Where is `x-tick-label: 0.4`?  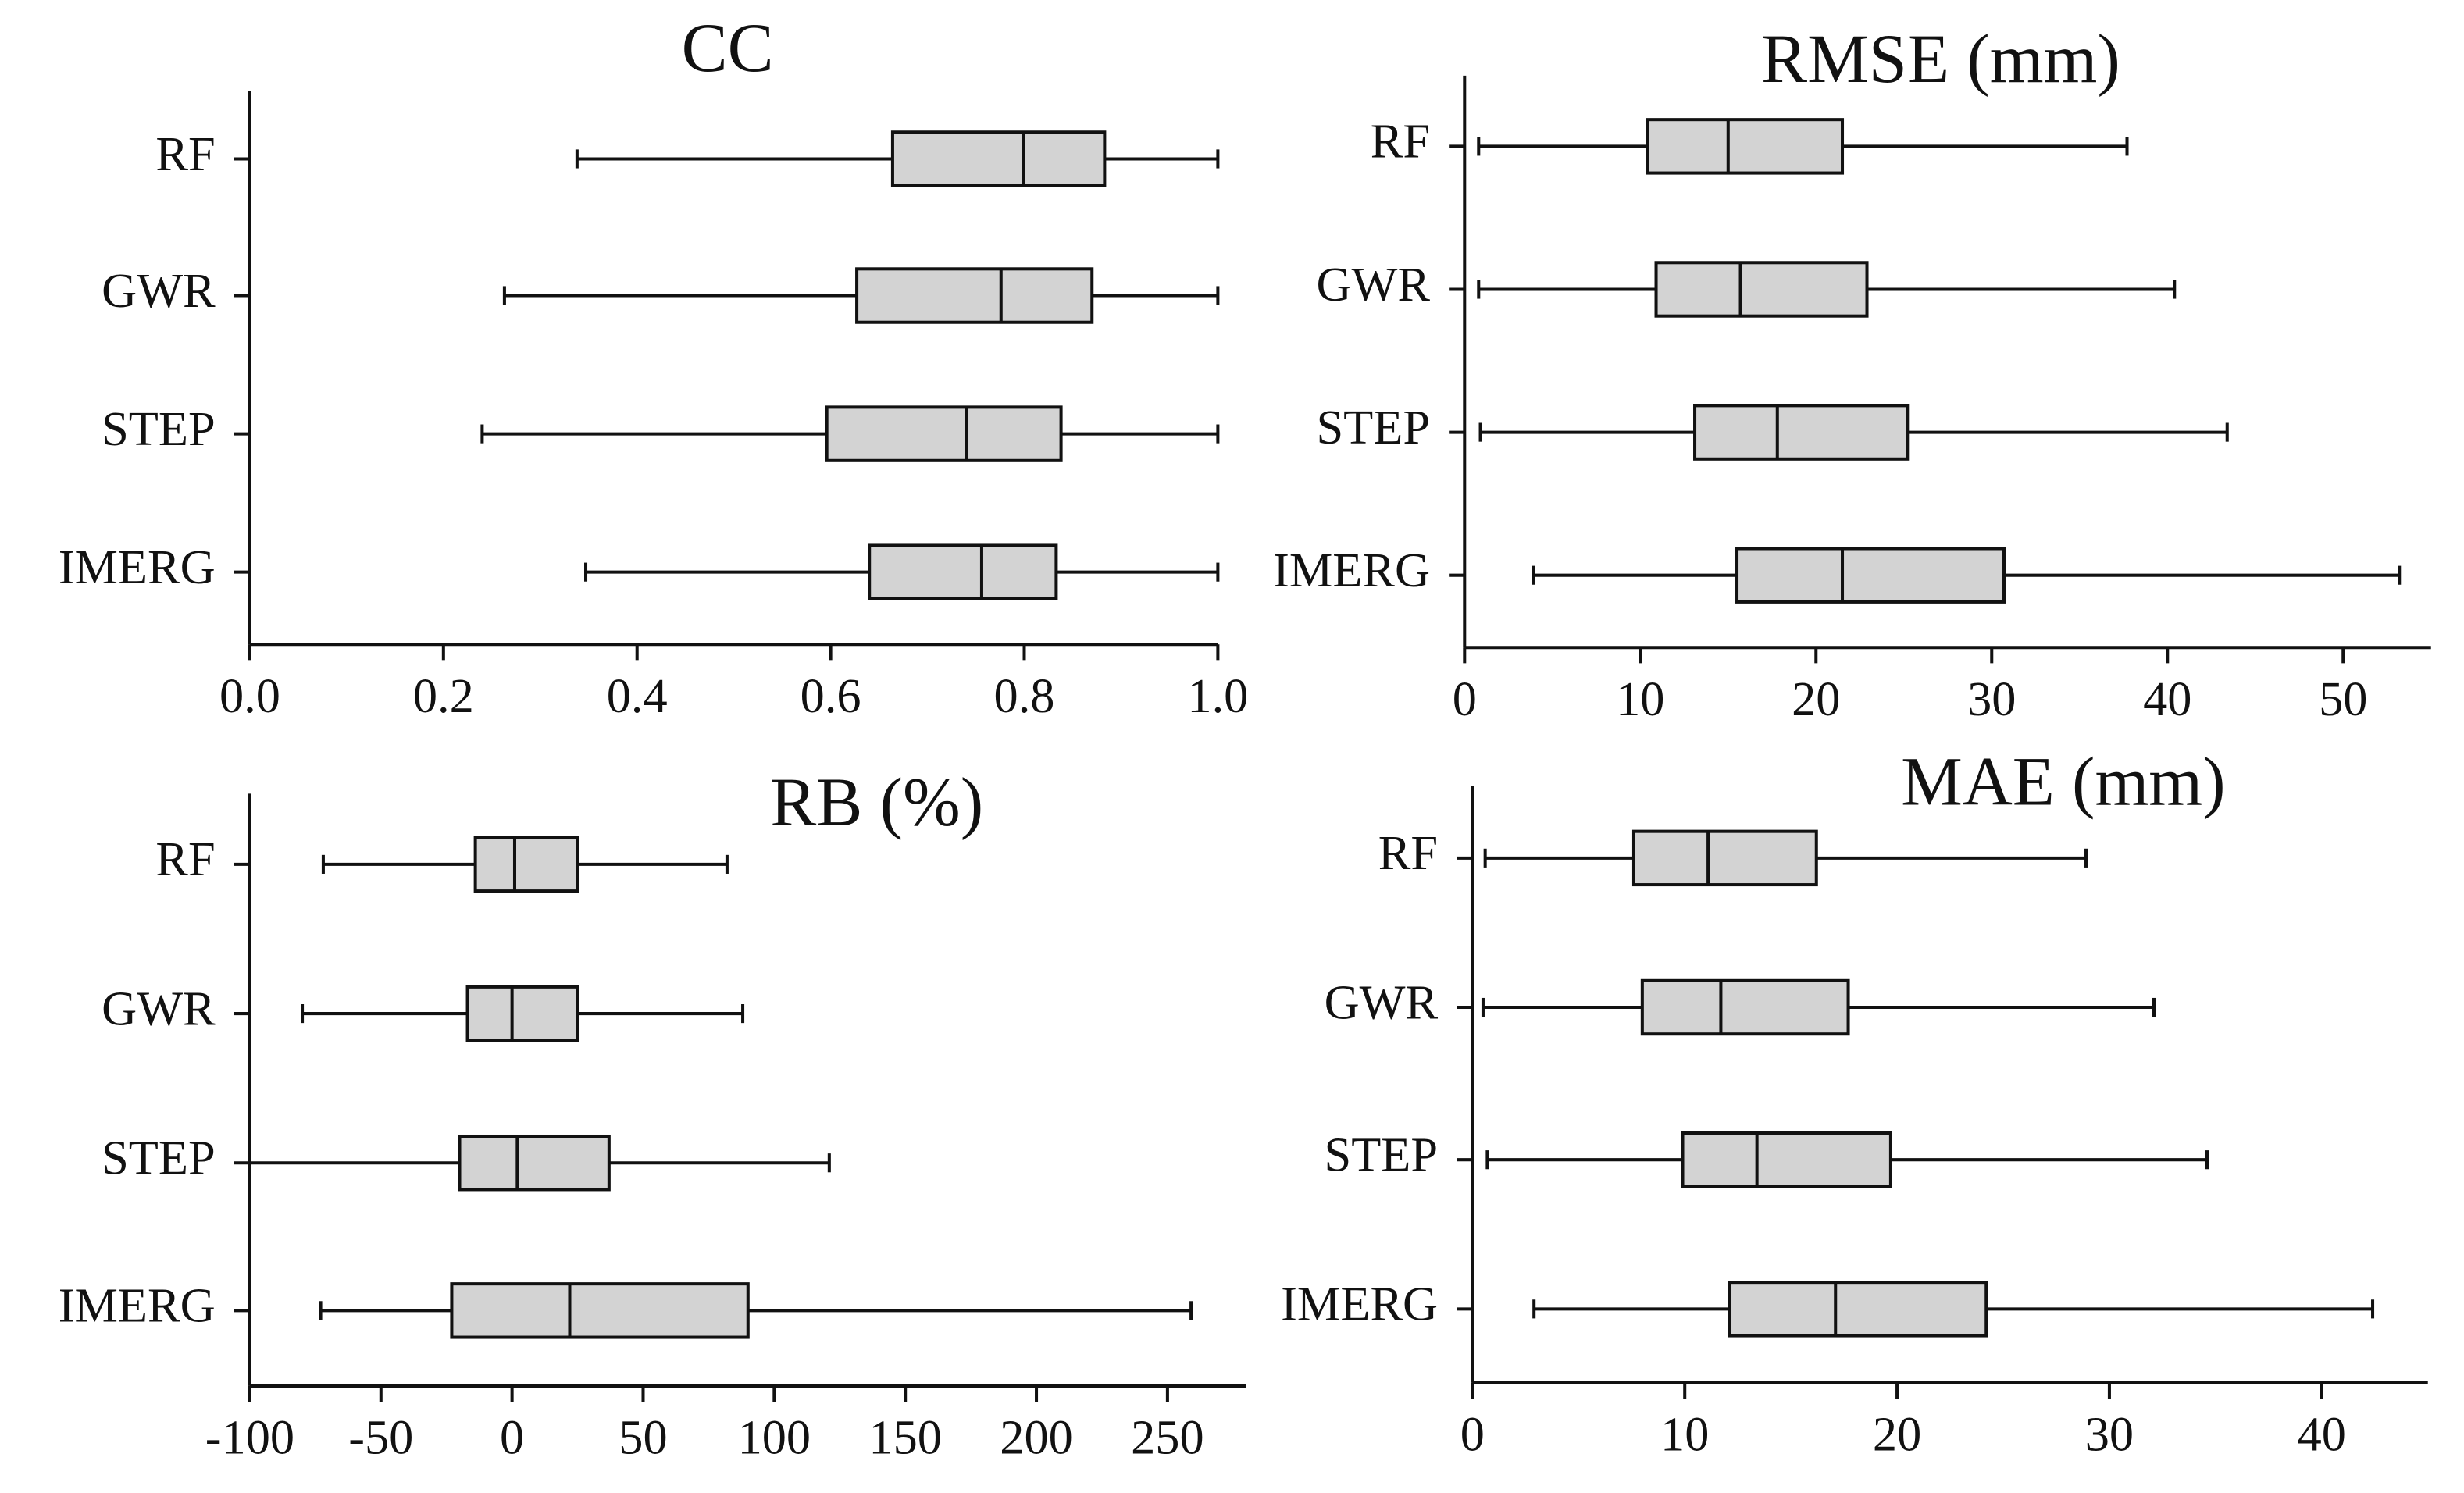 x-tick-label: 0.4 is located at coordinates (638, 696).